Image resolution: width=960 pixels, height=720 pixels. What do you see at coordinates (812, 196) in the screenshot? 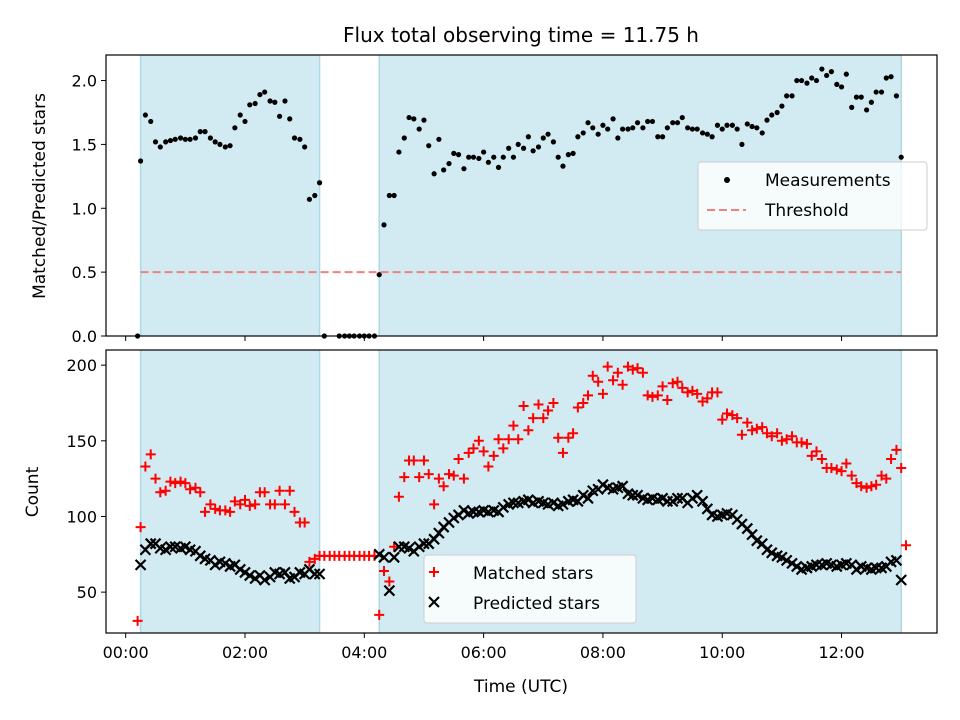
I see `legend-frame` at bounding box center [812, 196].